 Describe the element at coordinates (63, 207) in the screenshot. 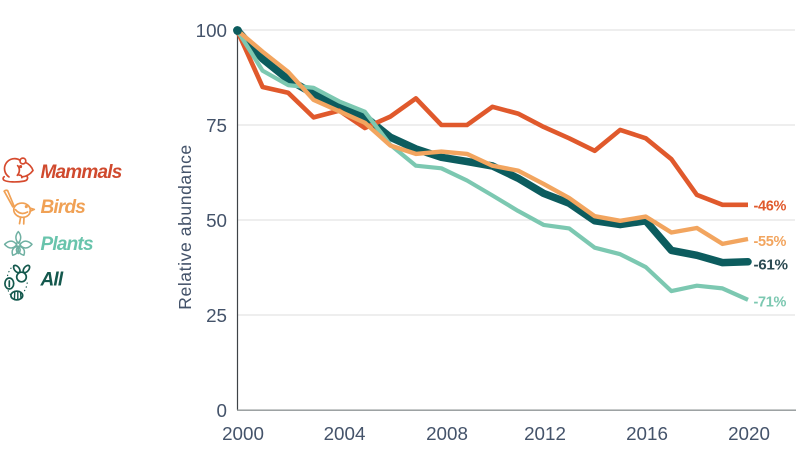

I see `svg-text: Birds` at that location.